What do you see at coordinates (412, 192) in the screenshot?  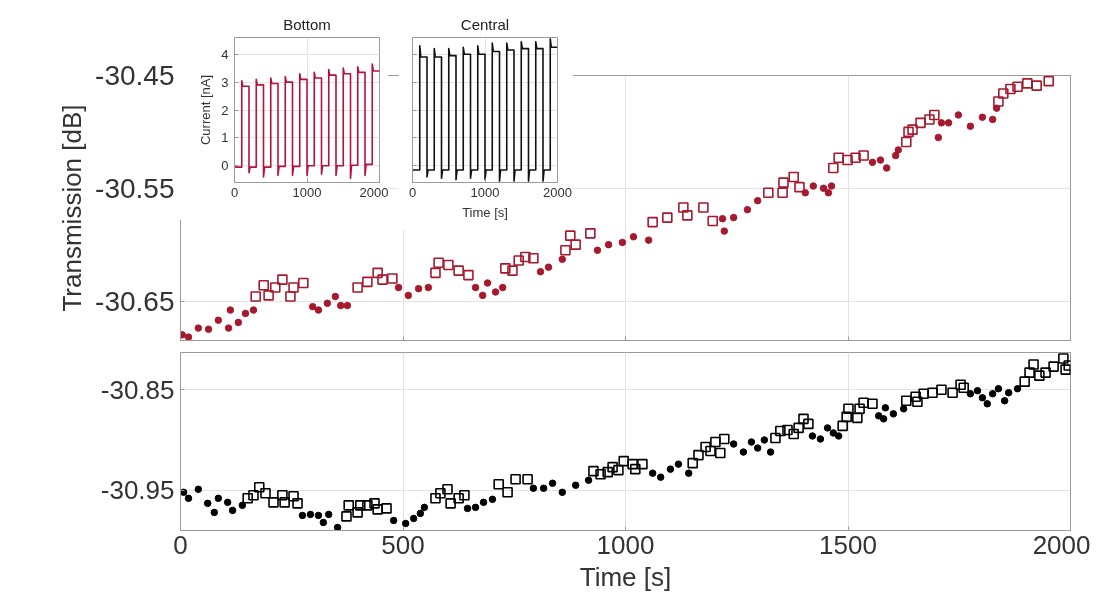 I see `x-tick-label: 0` at bounding box center [412, 192].